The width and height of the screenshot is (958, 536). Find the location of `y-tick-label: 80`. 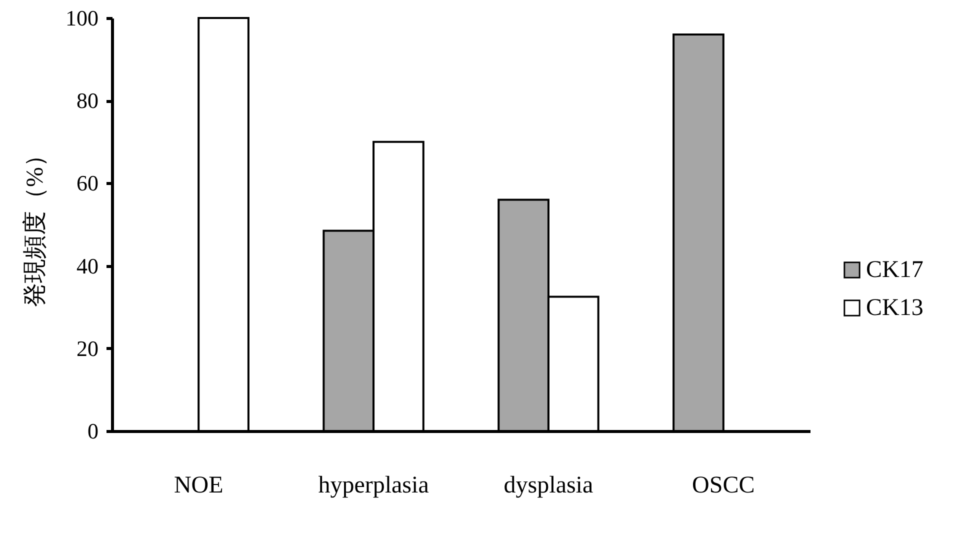

y-tick-label: 80 is located at coordinates (87, 101).